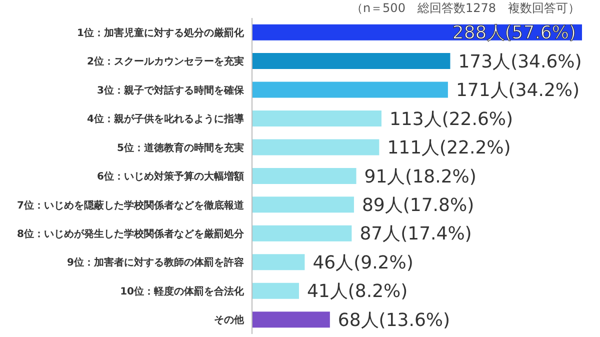 The image size is (600, 337). I want to click on y-tick-label: 7位：いじめを隠蔽した学校関係者などを徹底報道, so click(131, 205).